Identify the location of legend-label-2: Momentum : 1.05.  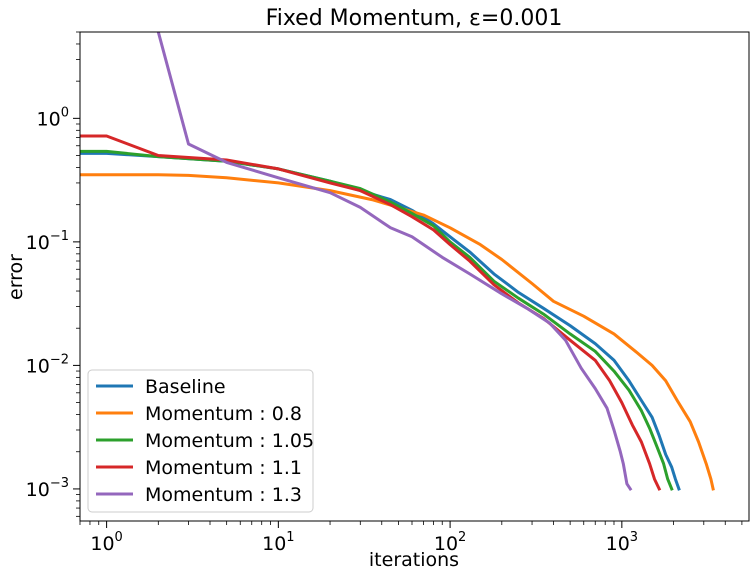
(229, 441).